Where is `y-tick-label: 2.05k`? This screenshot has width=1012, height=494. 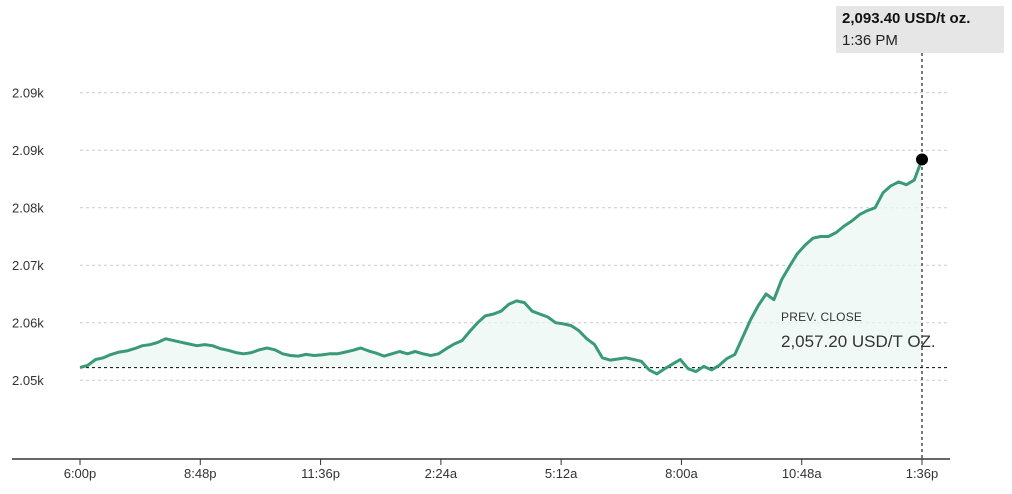
y-tick-label: 2.05k is located at coordinates (28, 380).